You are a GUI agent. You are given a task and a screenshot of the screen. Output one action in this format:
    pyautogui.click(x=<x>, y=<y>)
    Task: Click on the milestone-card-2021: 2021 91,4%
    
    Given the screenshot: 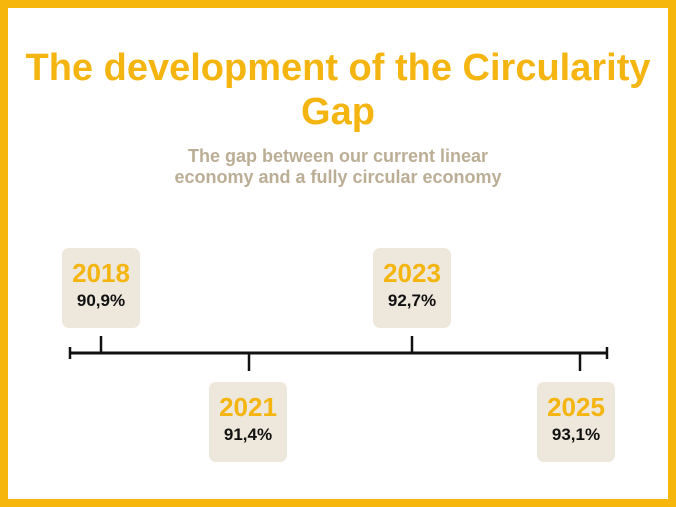 What is the action you would take?
    pyautogui.click(x=248, y=422)
    